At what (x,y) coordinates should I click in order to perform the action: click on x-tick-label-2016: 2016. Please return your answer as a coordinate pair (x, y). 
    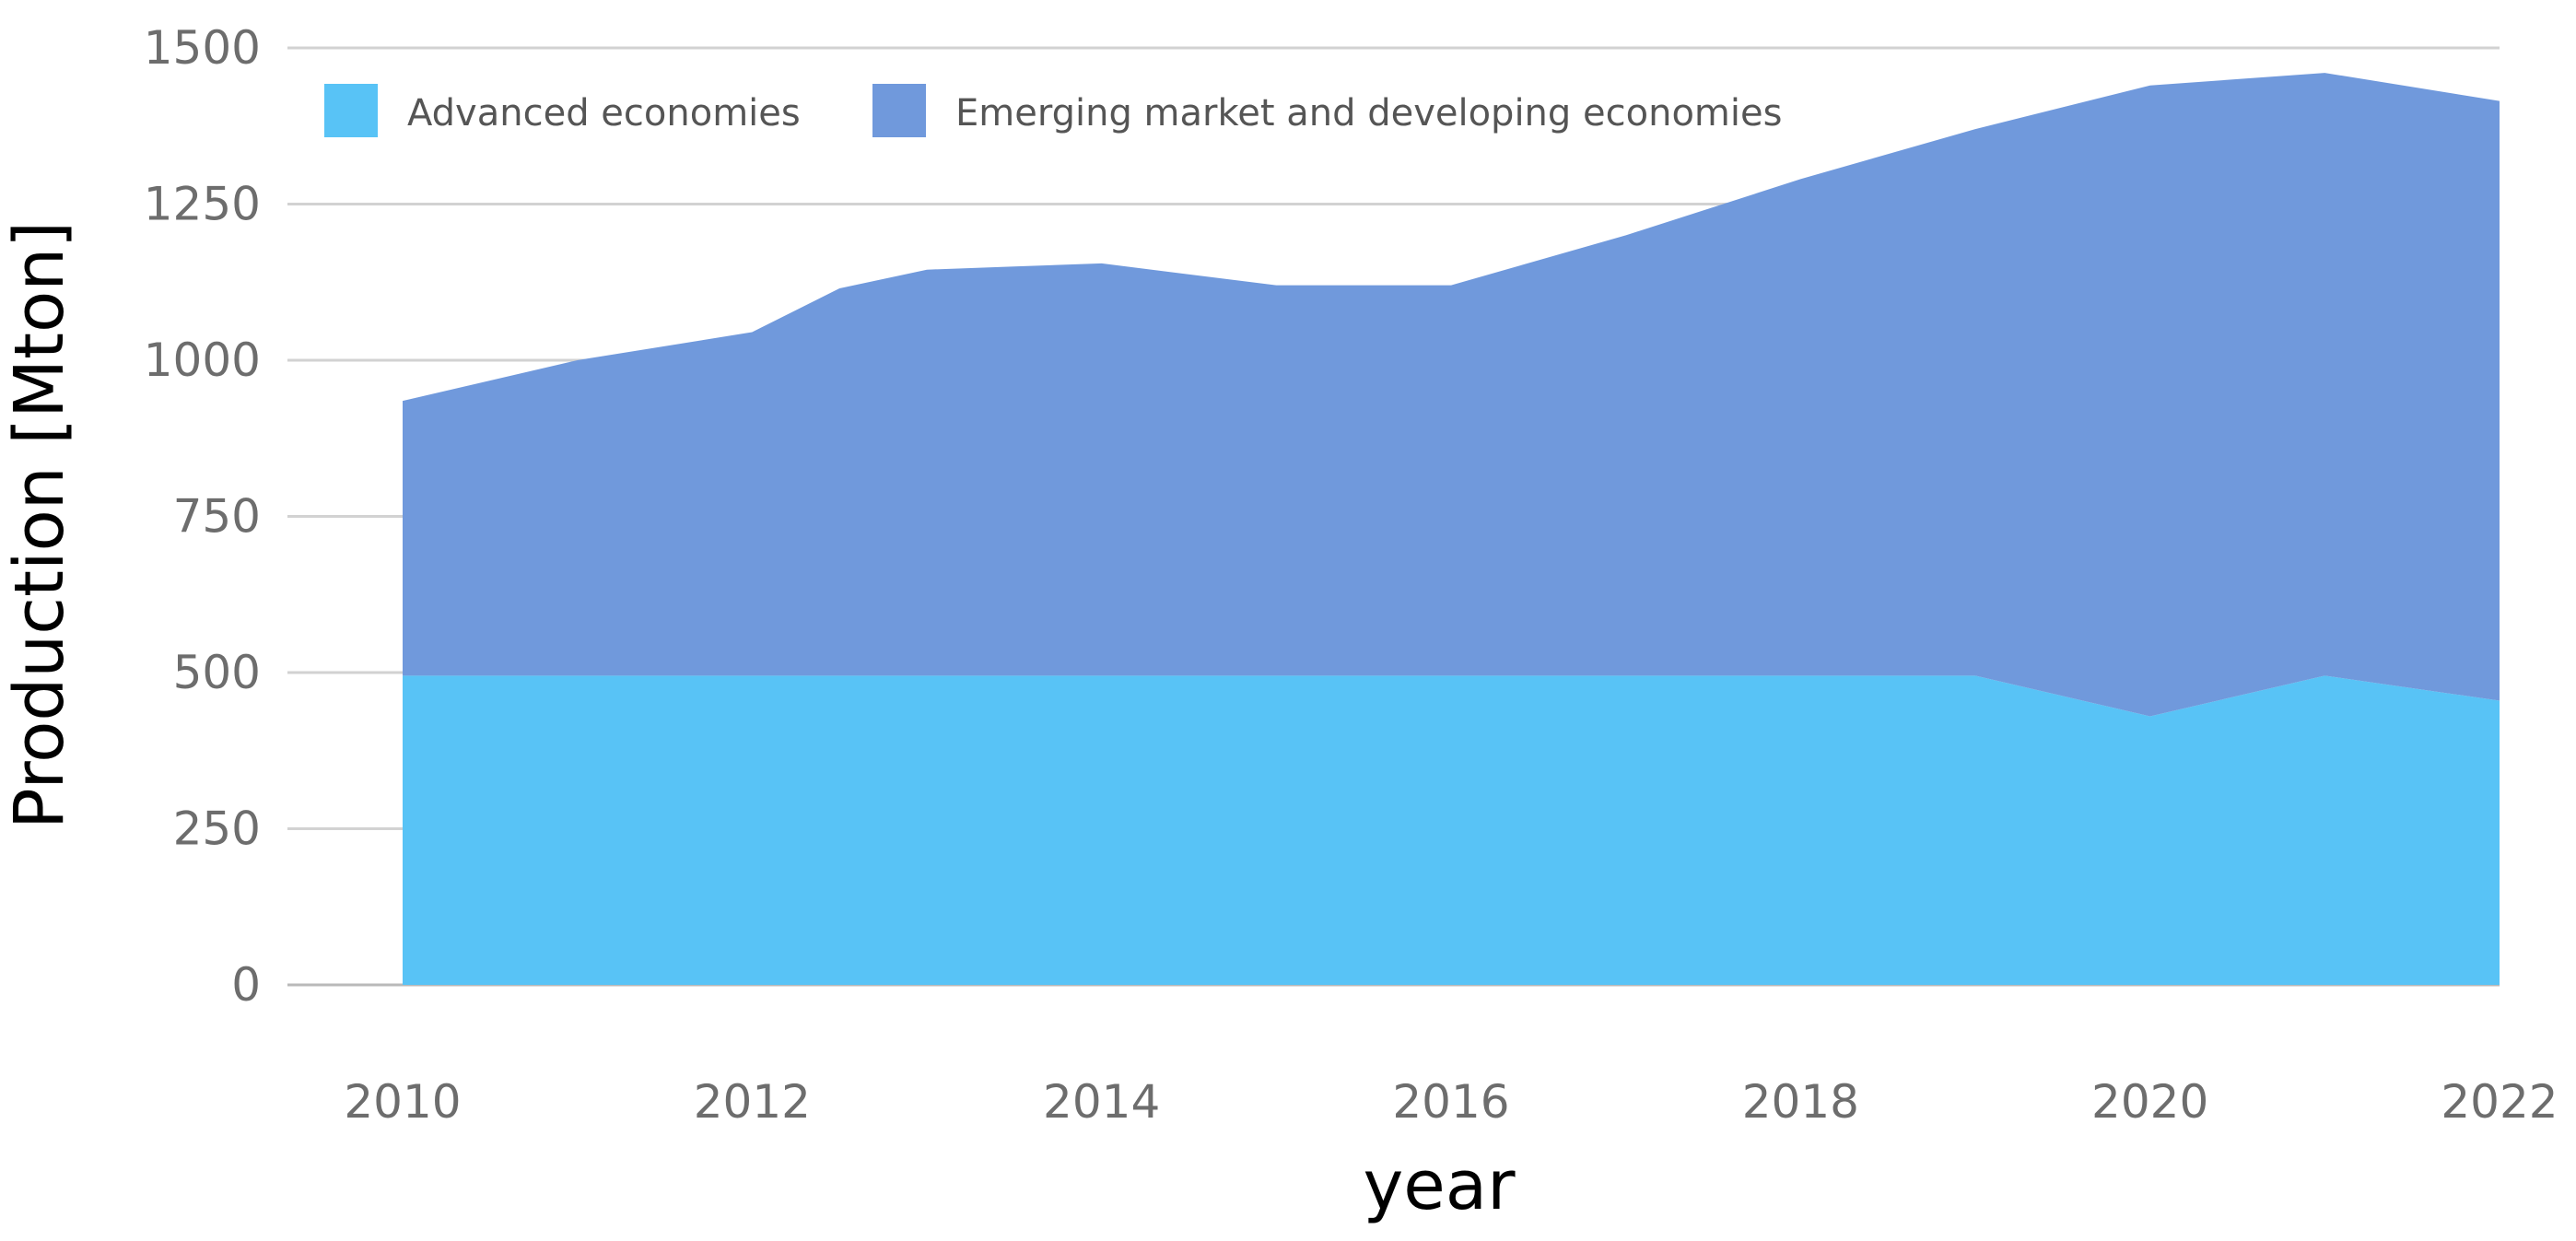
    Looking at the image, I should click on (1450, 1102).